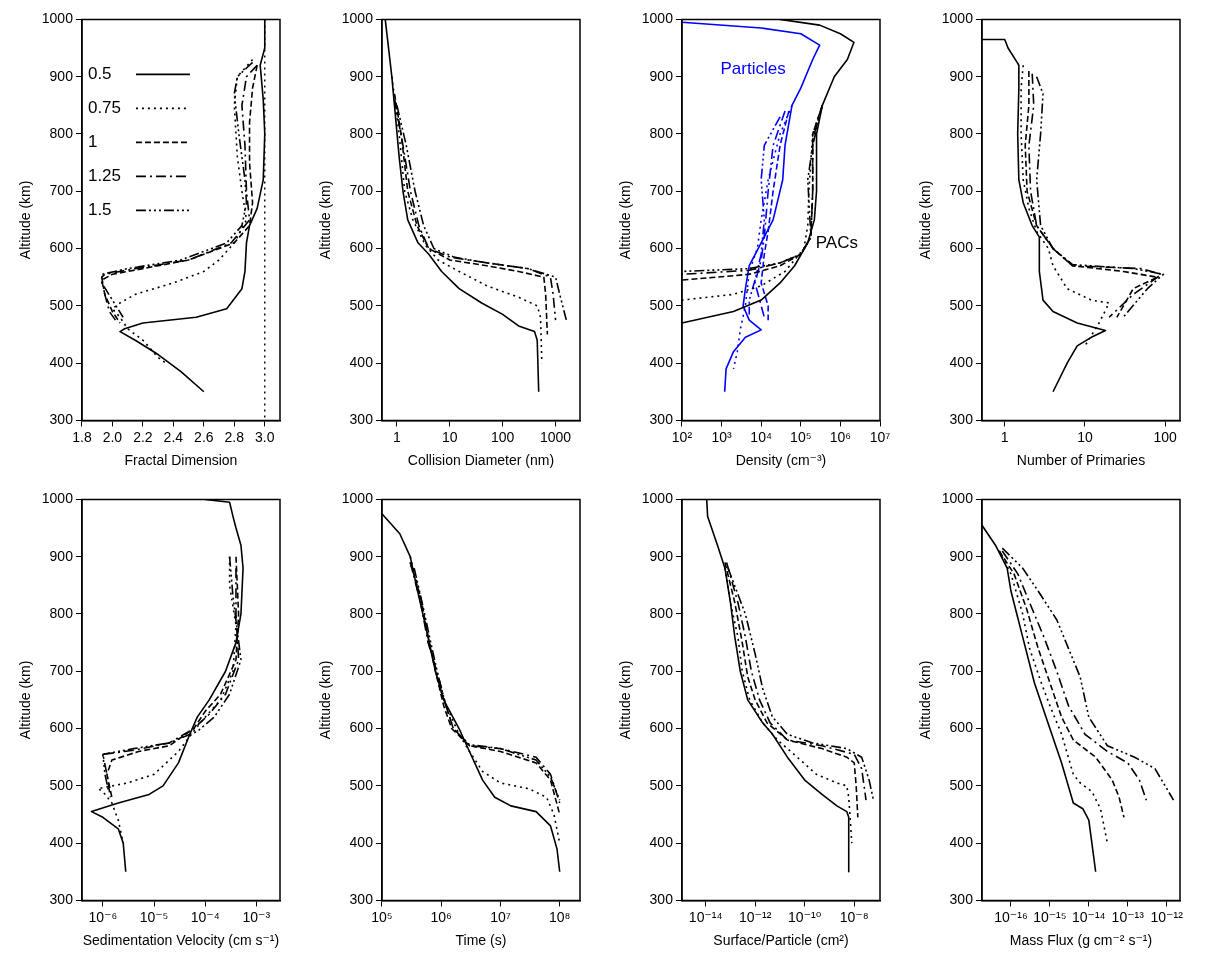 This screenshot has width=1215, height=953. Describe the element at coordinates (559, 916) in the screenshot. I see `x-tick-label: 10⁸` at that location.